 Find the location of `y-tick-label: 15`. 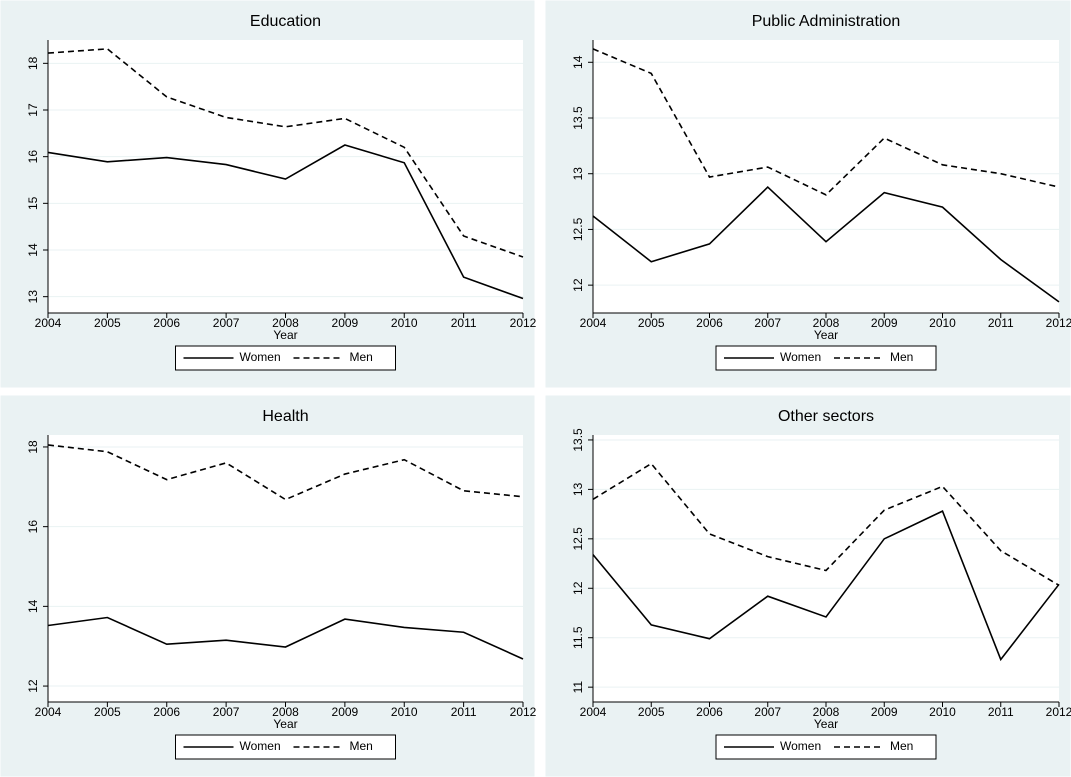

y-tick-label: 15 is located at coordinates (33, 203).